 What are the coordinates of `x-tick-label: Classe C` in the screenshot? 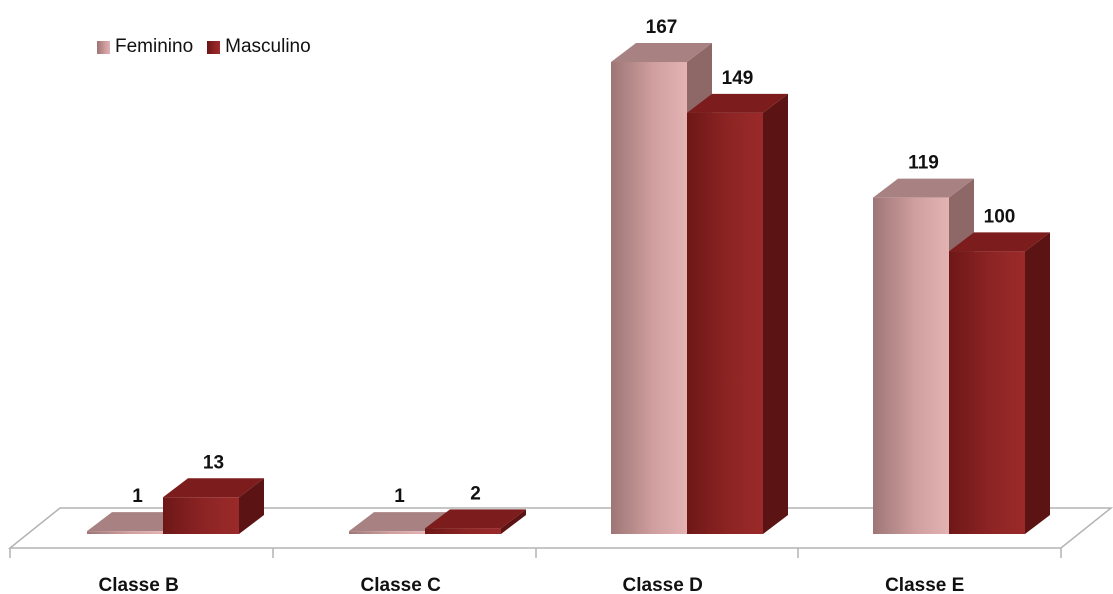 It's located at (401, 584).